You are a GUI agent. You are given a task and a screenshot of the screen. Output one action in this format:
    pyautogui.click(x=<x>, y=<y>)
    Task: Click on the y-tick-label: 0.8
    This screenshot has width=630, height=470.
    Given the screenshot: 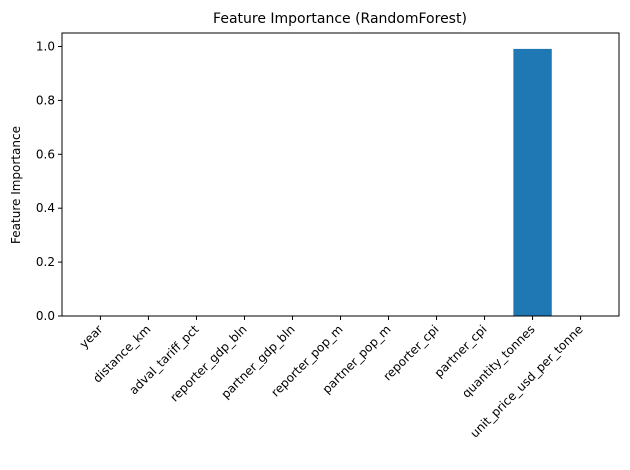 What is the action you would take?
    pyautogui.click(x=45, y=100)
    